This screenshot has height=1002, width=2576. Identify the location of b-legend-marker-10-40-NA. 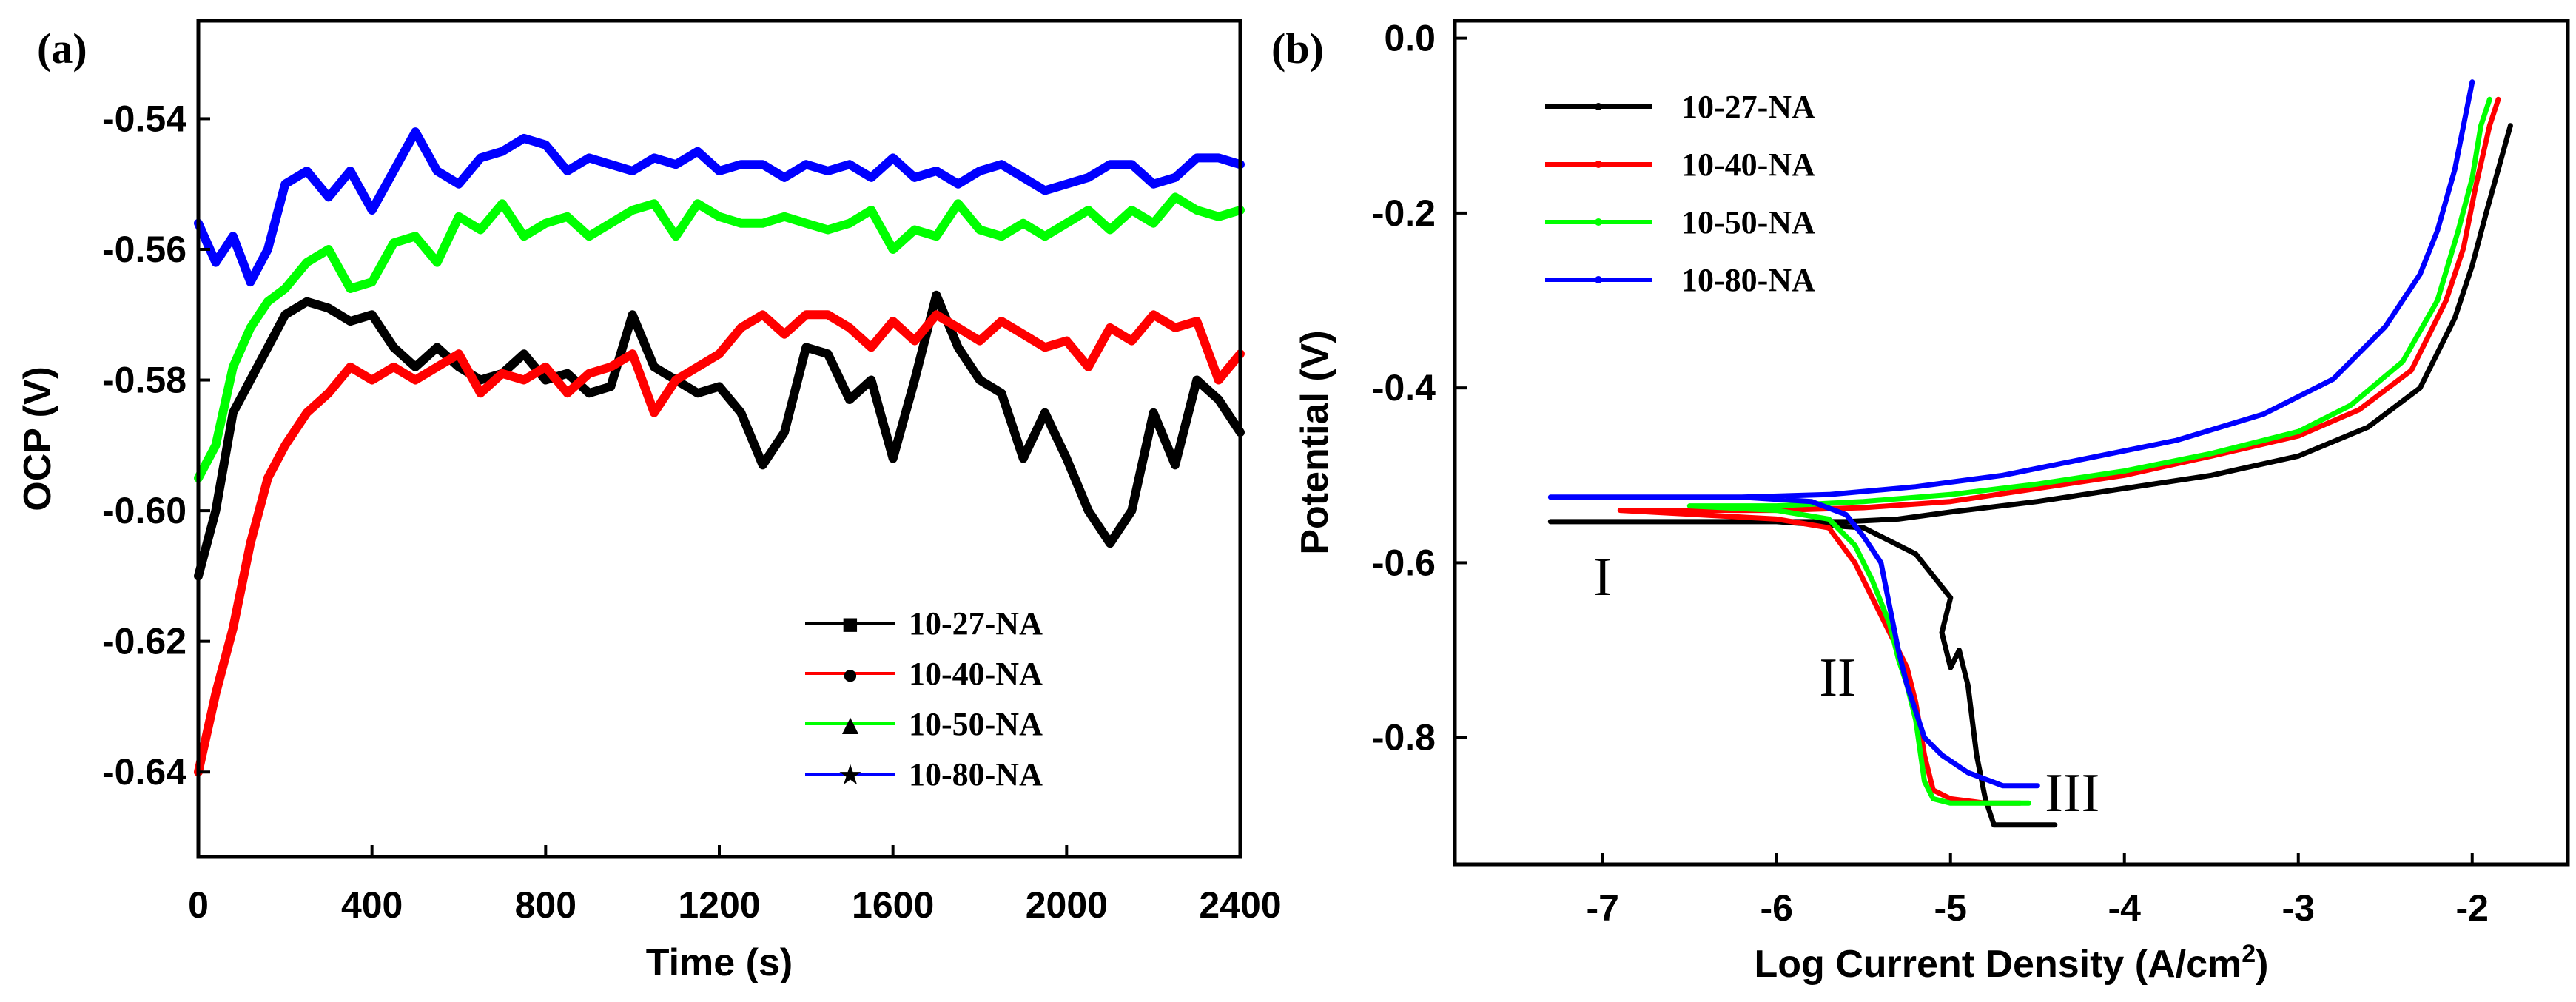
(1598, 164).